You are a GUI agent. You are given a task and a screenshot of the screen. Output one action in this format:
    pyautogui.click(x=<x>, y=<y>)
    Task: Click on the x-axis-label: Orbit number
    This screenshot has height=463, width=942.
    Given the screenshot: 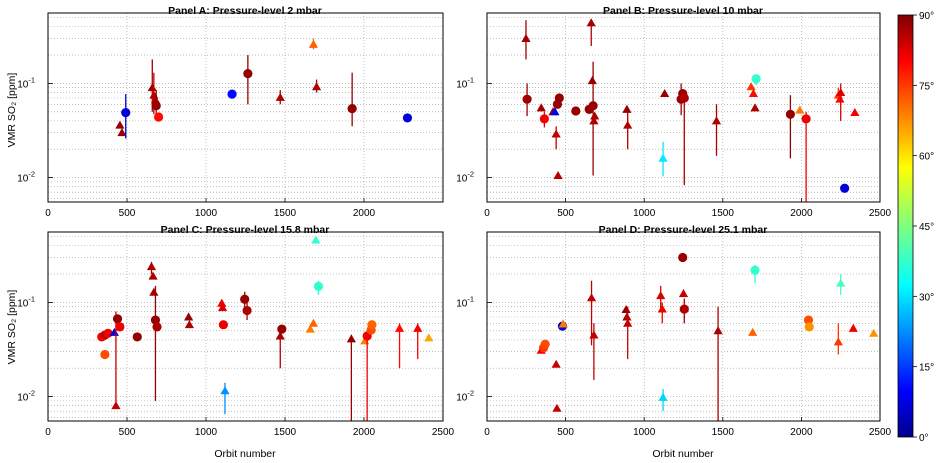 What is the action you would take?
    pyautogui.click(x=245, y=454)
    